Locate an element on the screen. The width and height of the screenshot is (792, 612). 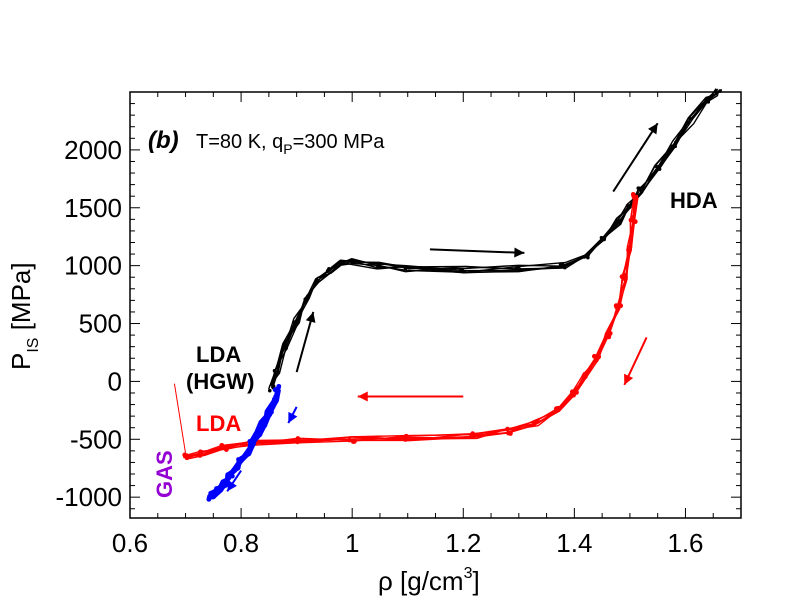
y-tick-label: 1000 is located at coordinates (93, 266).